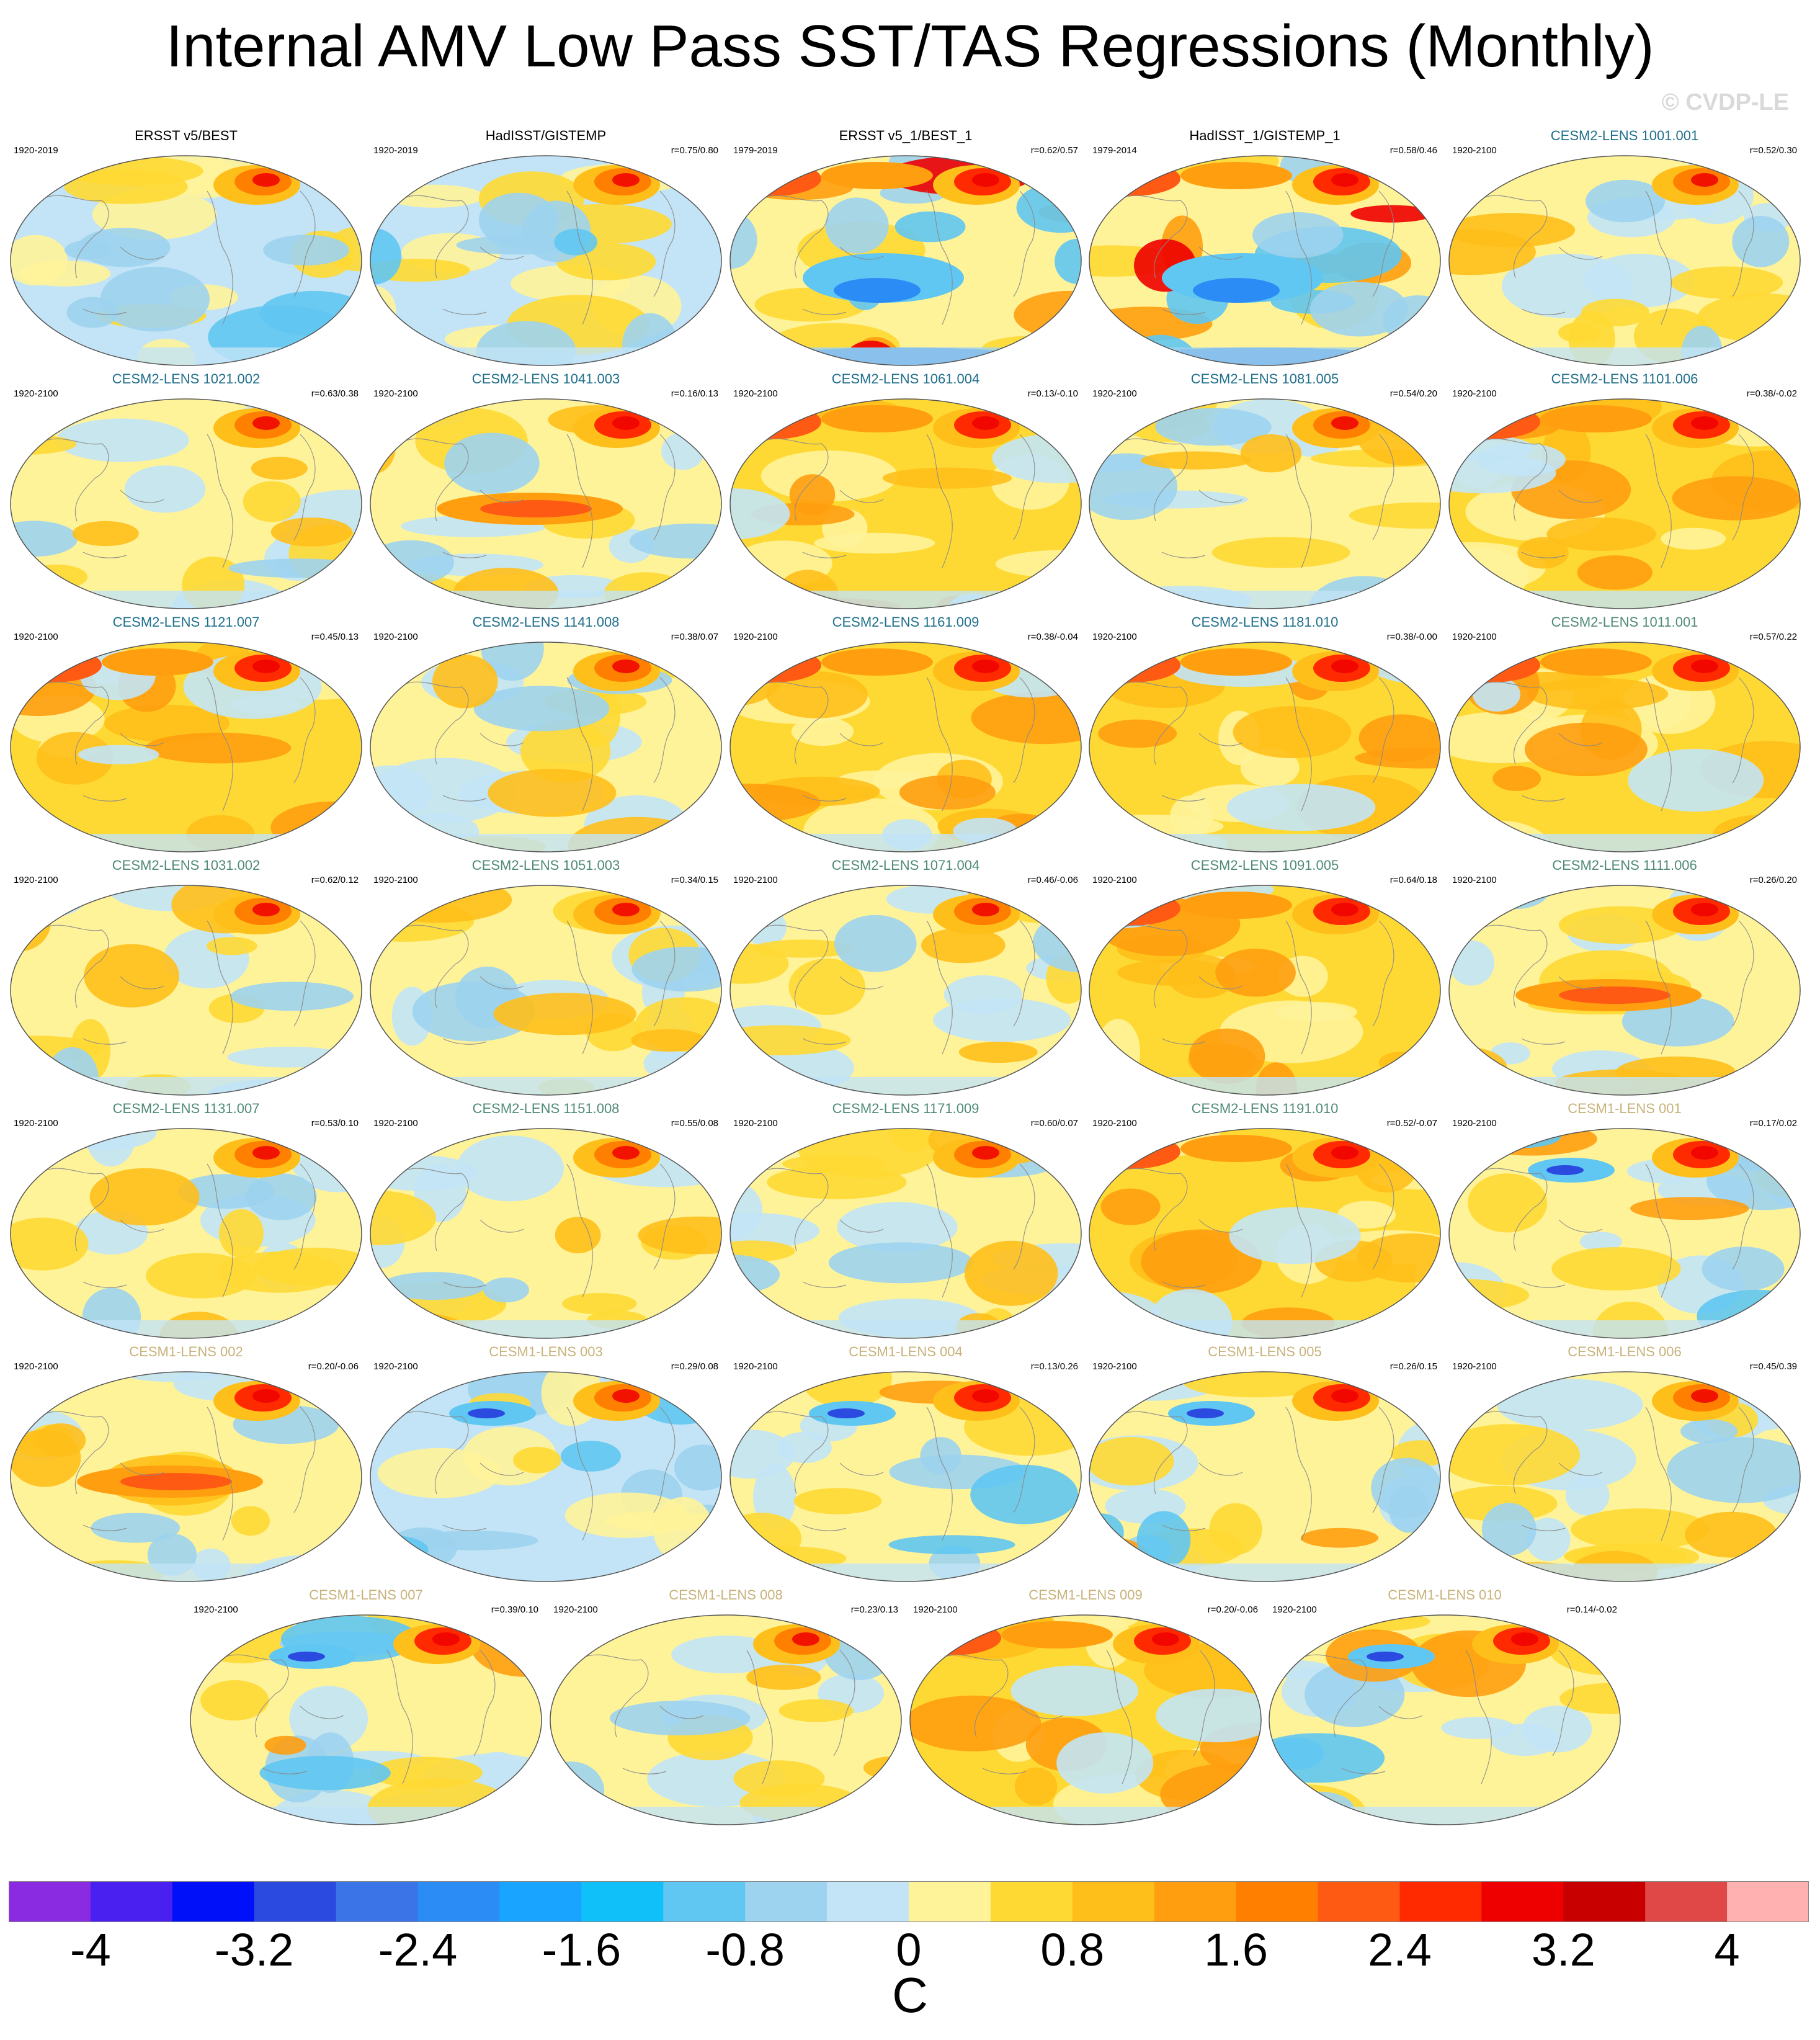 Image resolution: width=1820 pixels, height=2040 pixels. Describe the element at coordinates (335, 393) in the screenshot. I see `panel-correlation: r=0.63/0.38` at that location.